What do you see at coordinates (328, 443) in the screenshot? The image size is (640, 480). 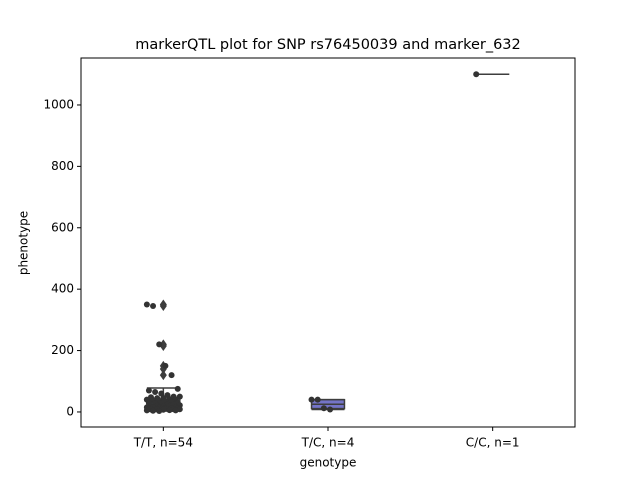 I see `x-tick-label: T/C, n=4` at bounding box center [328, 443].